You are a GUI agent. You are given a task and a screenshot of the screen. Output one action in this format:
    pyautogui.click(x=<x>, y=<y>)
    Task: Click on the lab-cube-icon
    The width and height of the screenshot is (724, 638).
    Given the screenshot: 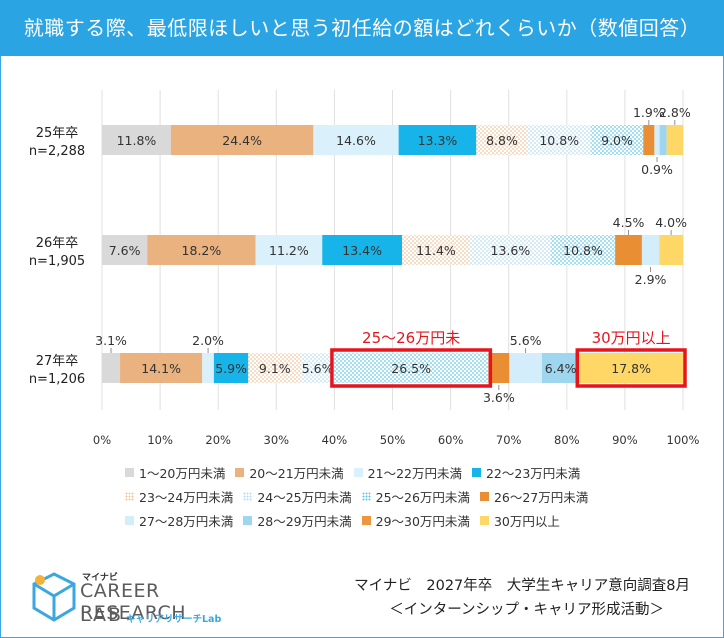 What is the action you would take?
    pyautogui.click(x=54, y=597)
    